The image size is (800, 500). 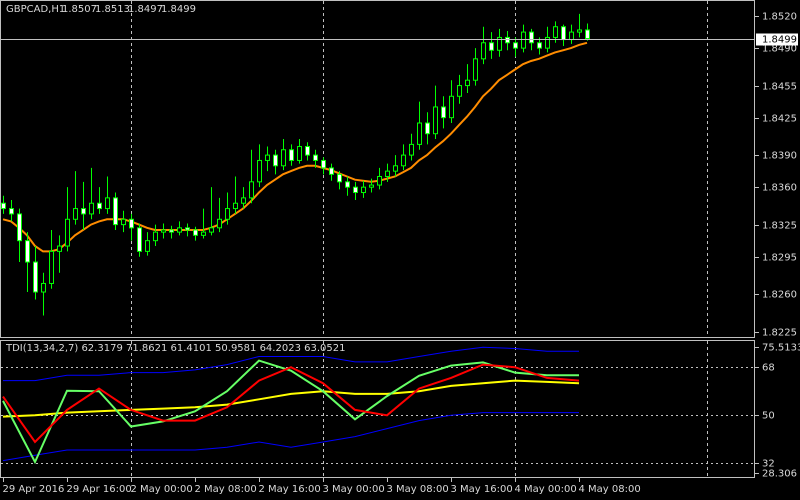 What do you see at coordinates (779, 119) in the screenshot?
I see `y-tick-label: 1.8425` at bounding box center [779, 119].